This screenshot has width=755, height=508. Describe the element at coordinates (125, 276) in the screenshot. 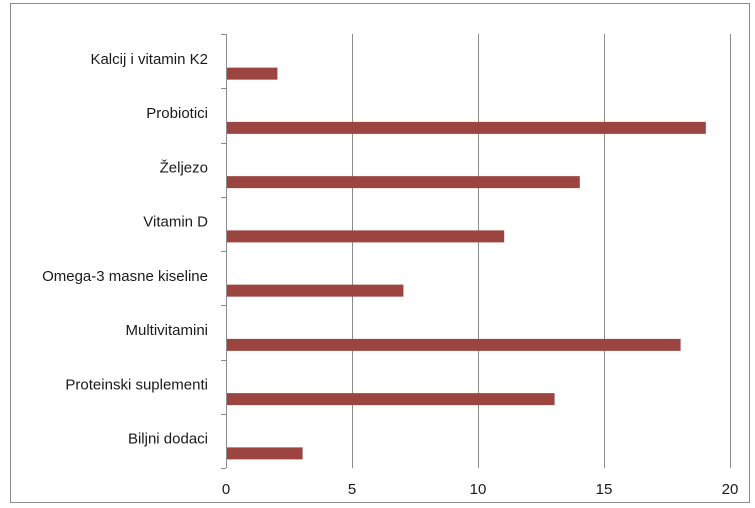

I see `category-label: Omega-3 masne kiseline` at that location.